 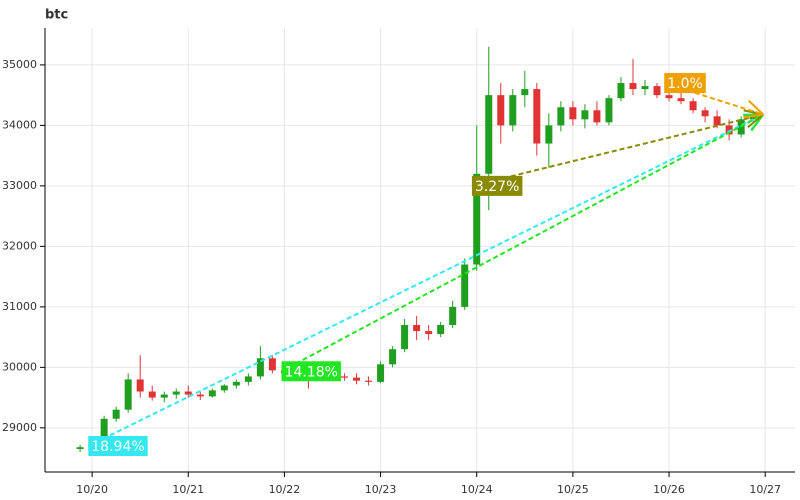 What do you see at coordinates (765, 489) in the screenshot?
I see `x-tick-label: 10/27` at bounding box center [765, 489].